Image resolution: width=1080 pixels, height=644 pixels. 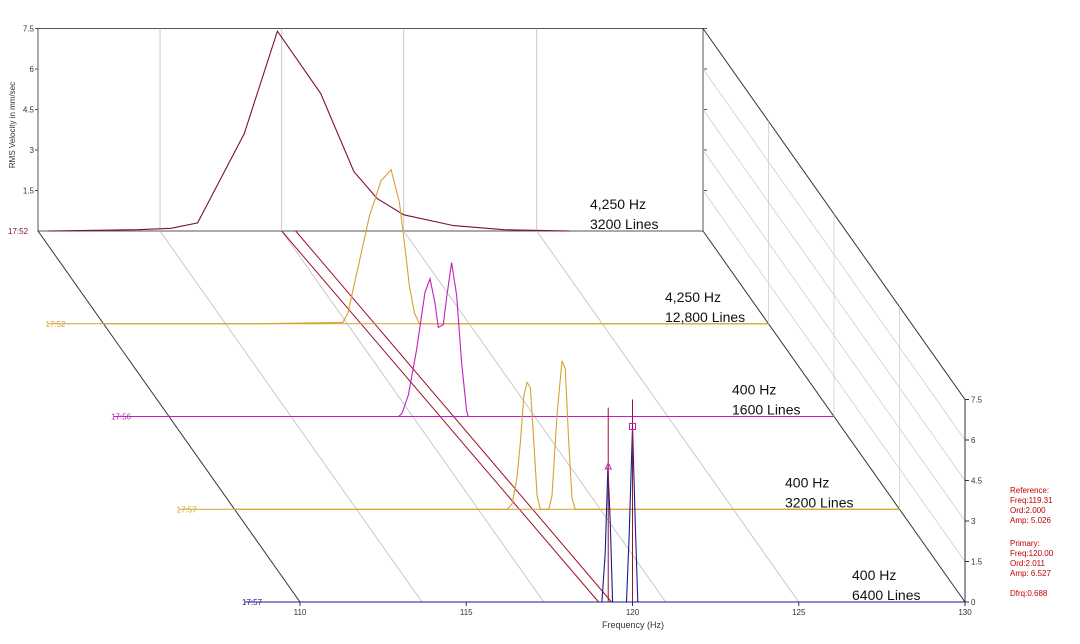 What do you see at coordinates (1028, 510) in the screenshot?
I see `reference-ord: Ord:2.000` at bounding box center [1028, 510].